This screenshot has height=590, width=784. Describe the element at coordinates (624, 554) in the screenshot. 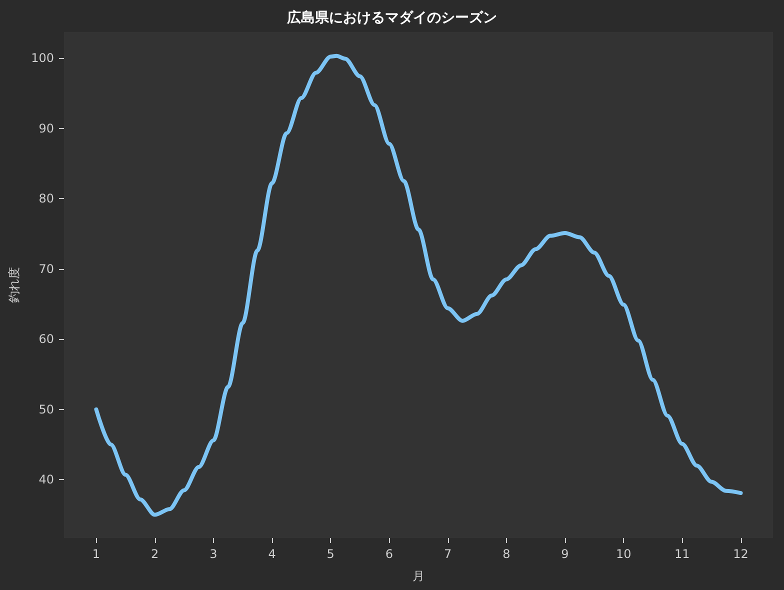

I see `x-tick-label: 10` at that location.